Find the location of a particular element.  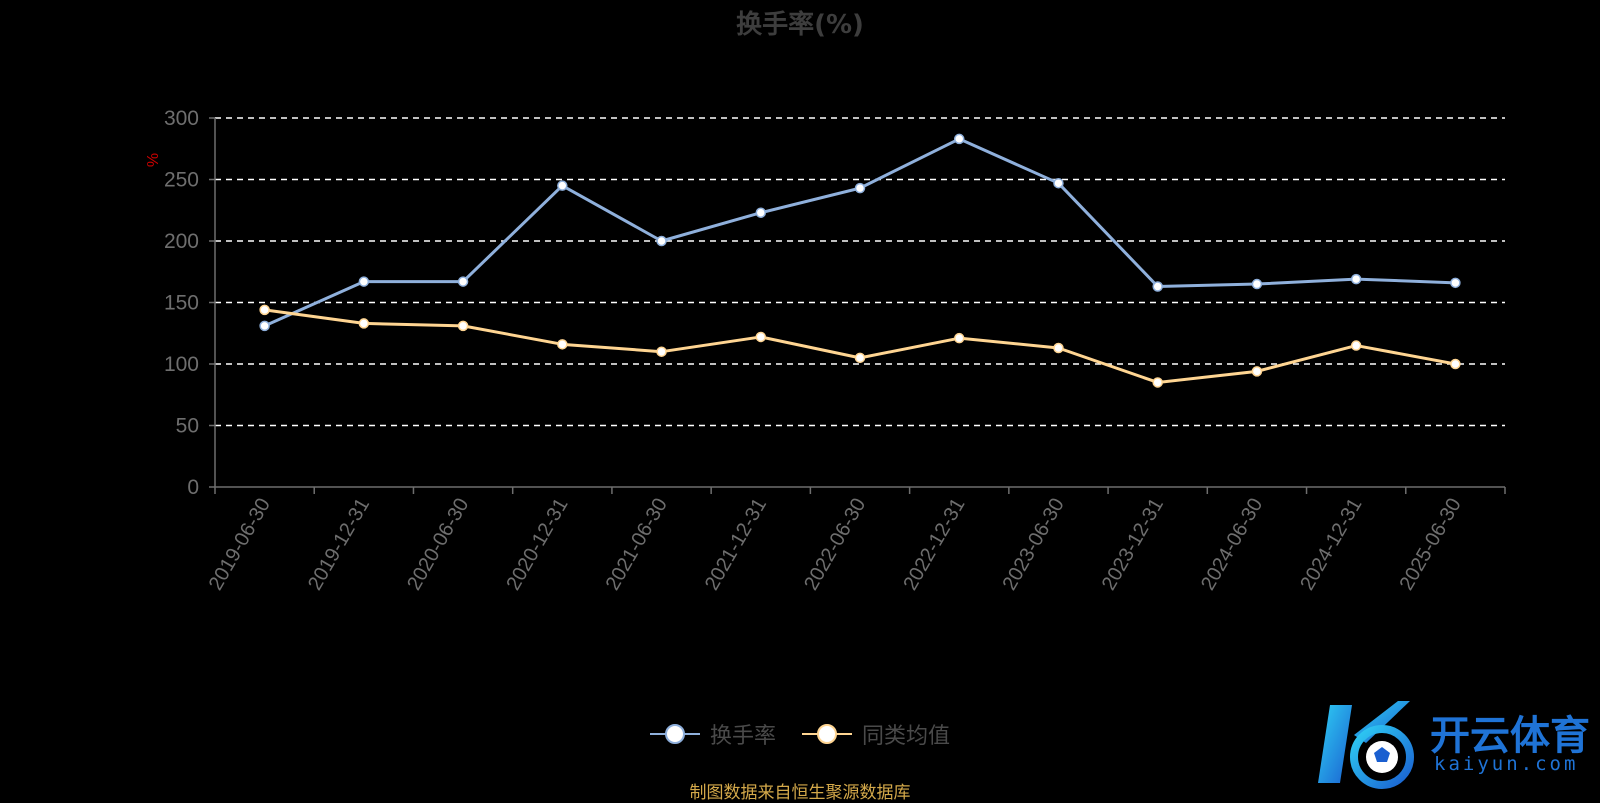

x-tick-label: 2021-06-30 is located at coordinates (637, 545).